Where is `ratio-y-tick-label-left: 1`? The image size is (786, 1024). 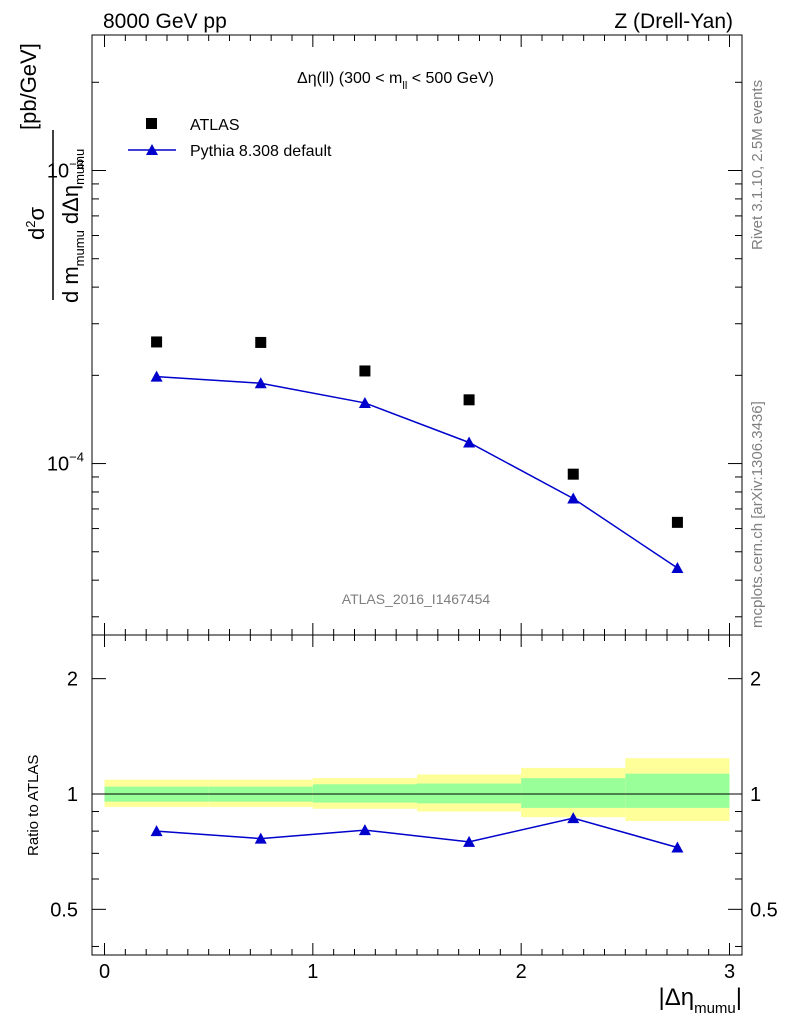
ratio-y-tick-label-left: 1 is located at coordinates (72, 795).